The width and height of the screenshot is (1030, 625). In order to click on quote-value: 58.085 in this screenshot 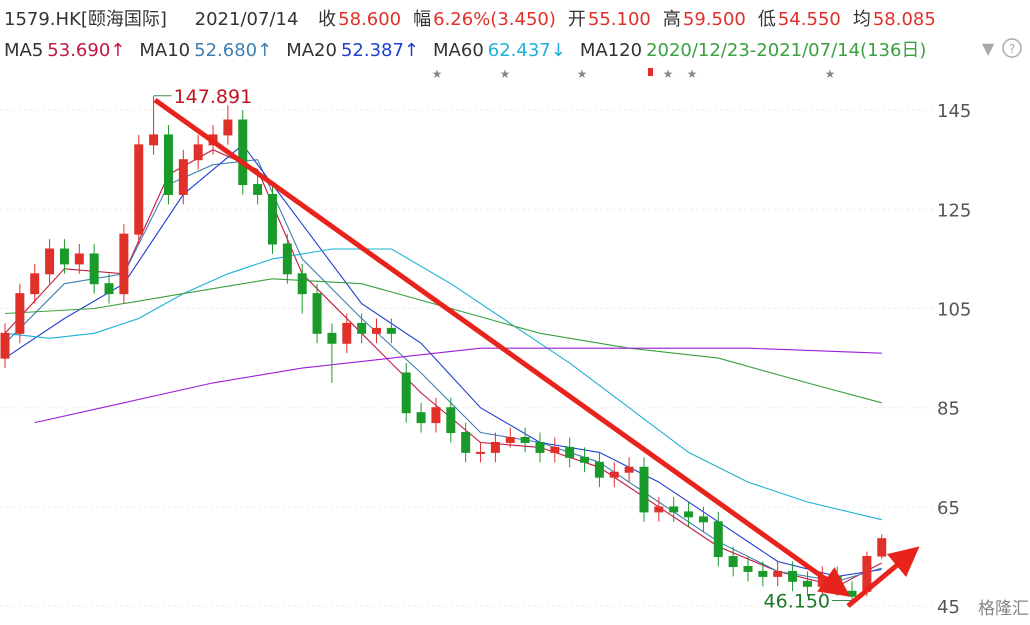, I will do `click(904, 19)`.